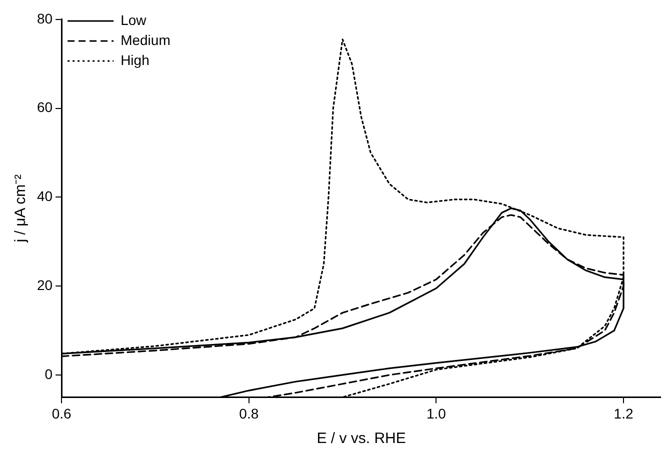  I want to click on x-tick-label: 0.6, so click(62, 413).